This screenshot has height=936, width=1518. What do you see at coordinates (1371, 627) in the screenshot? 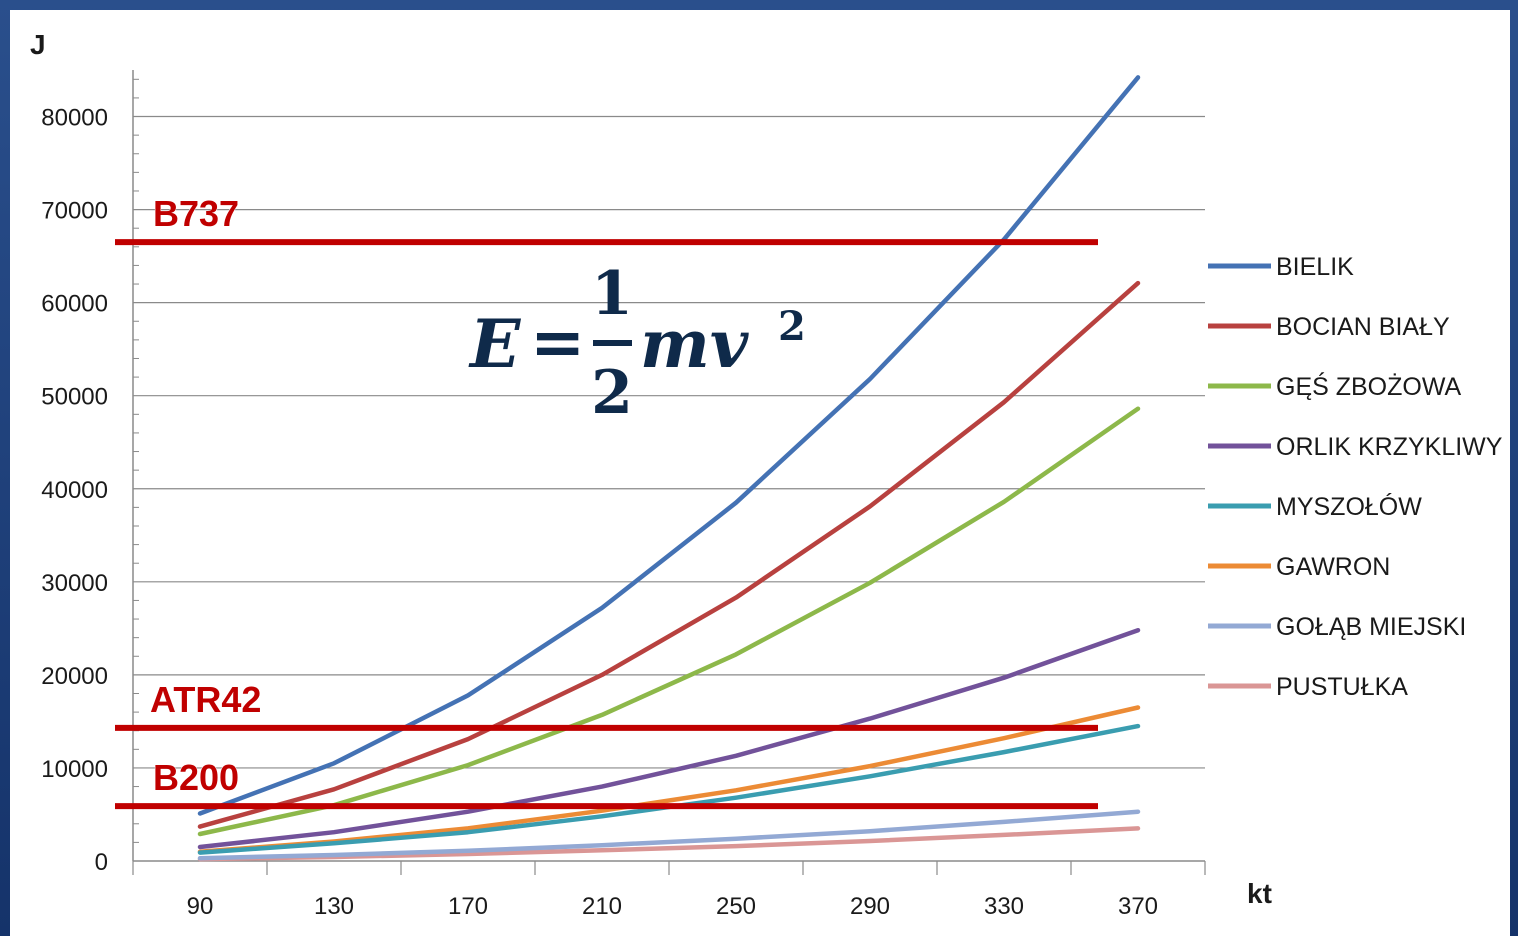
I see `legend-label: GOŁĄB MIEJSKI` at bounding box center [1371, 627].